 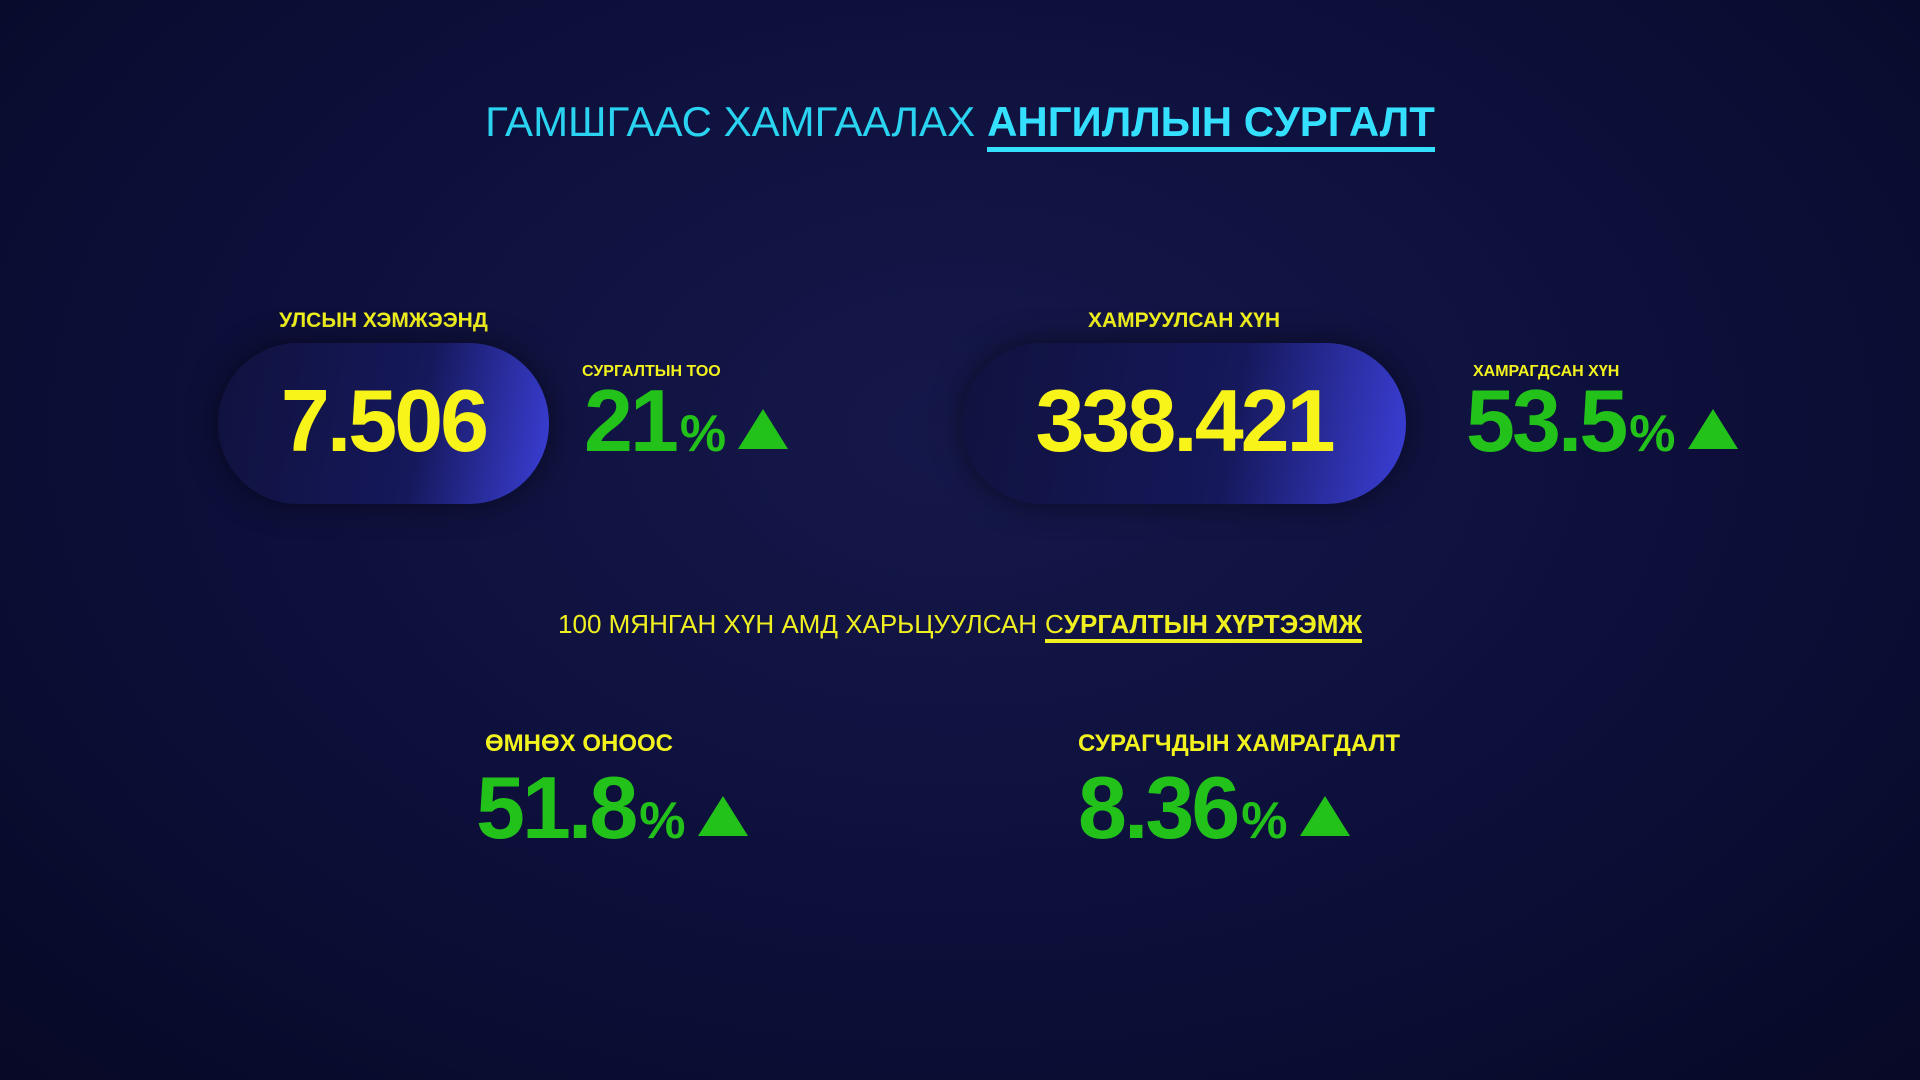 What do you see at coordinates (1159, 807) in the screenshot?
I see `stat-value: 8.36` at bounding box center [1159, 807].